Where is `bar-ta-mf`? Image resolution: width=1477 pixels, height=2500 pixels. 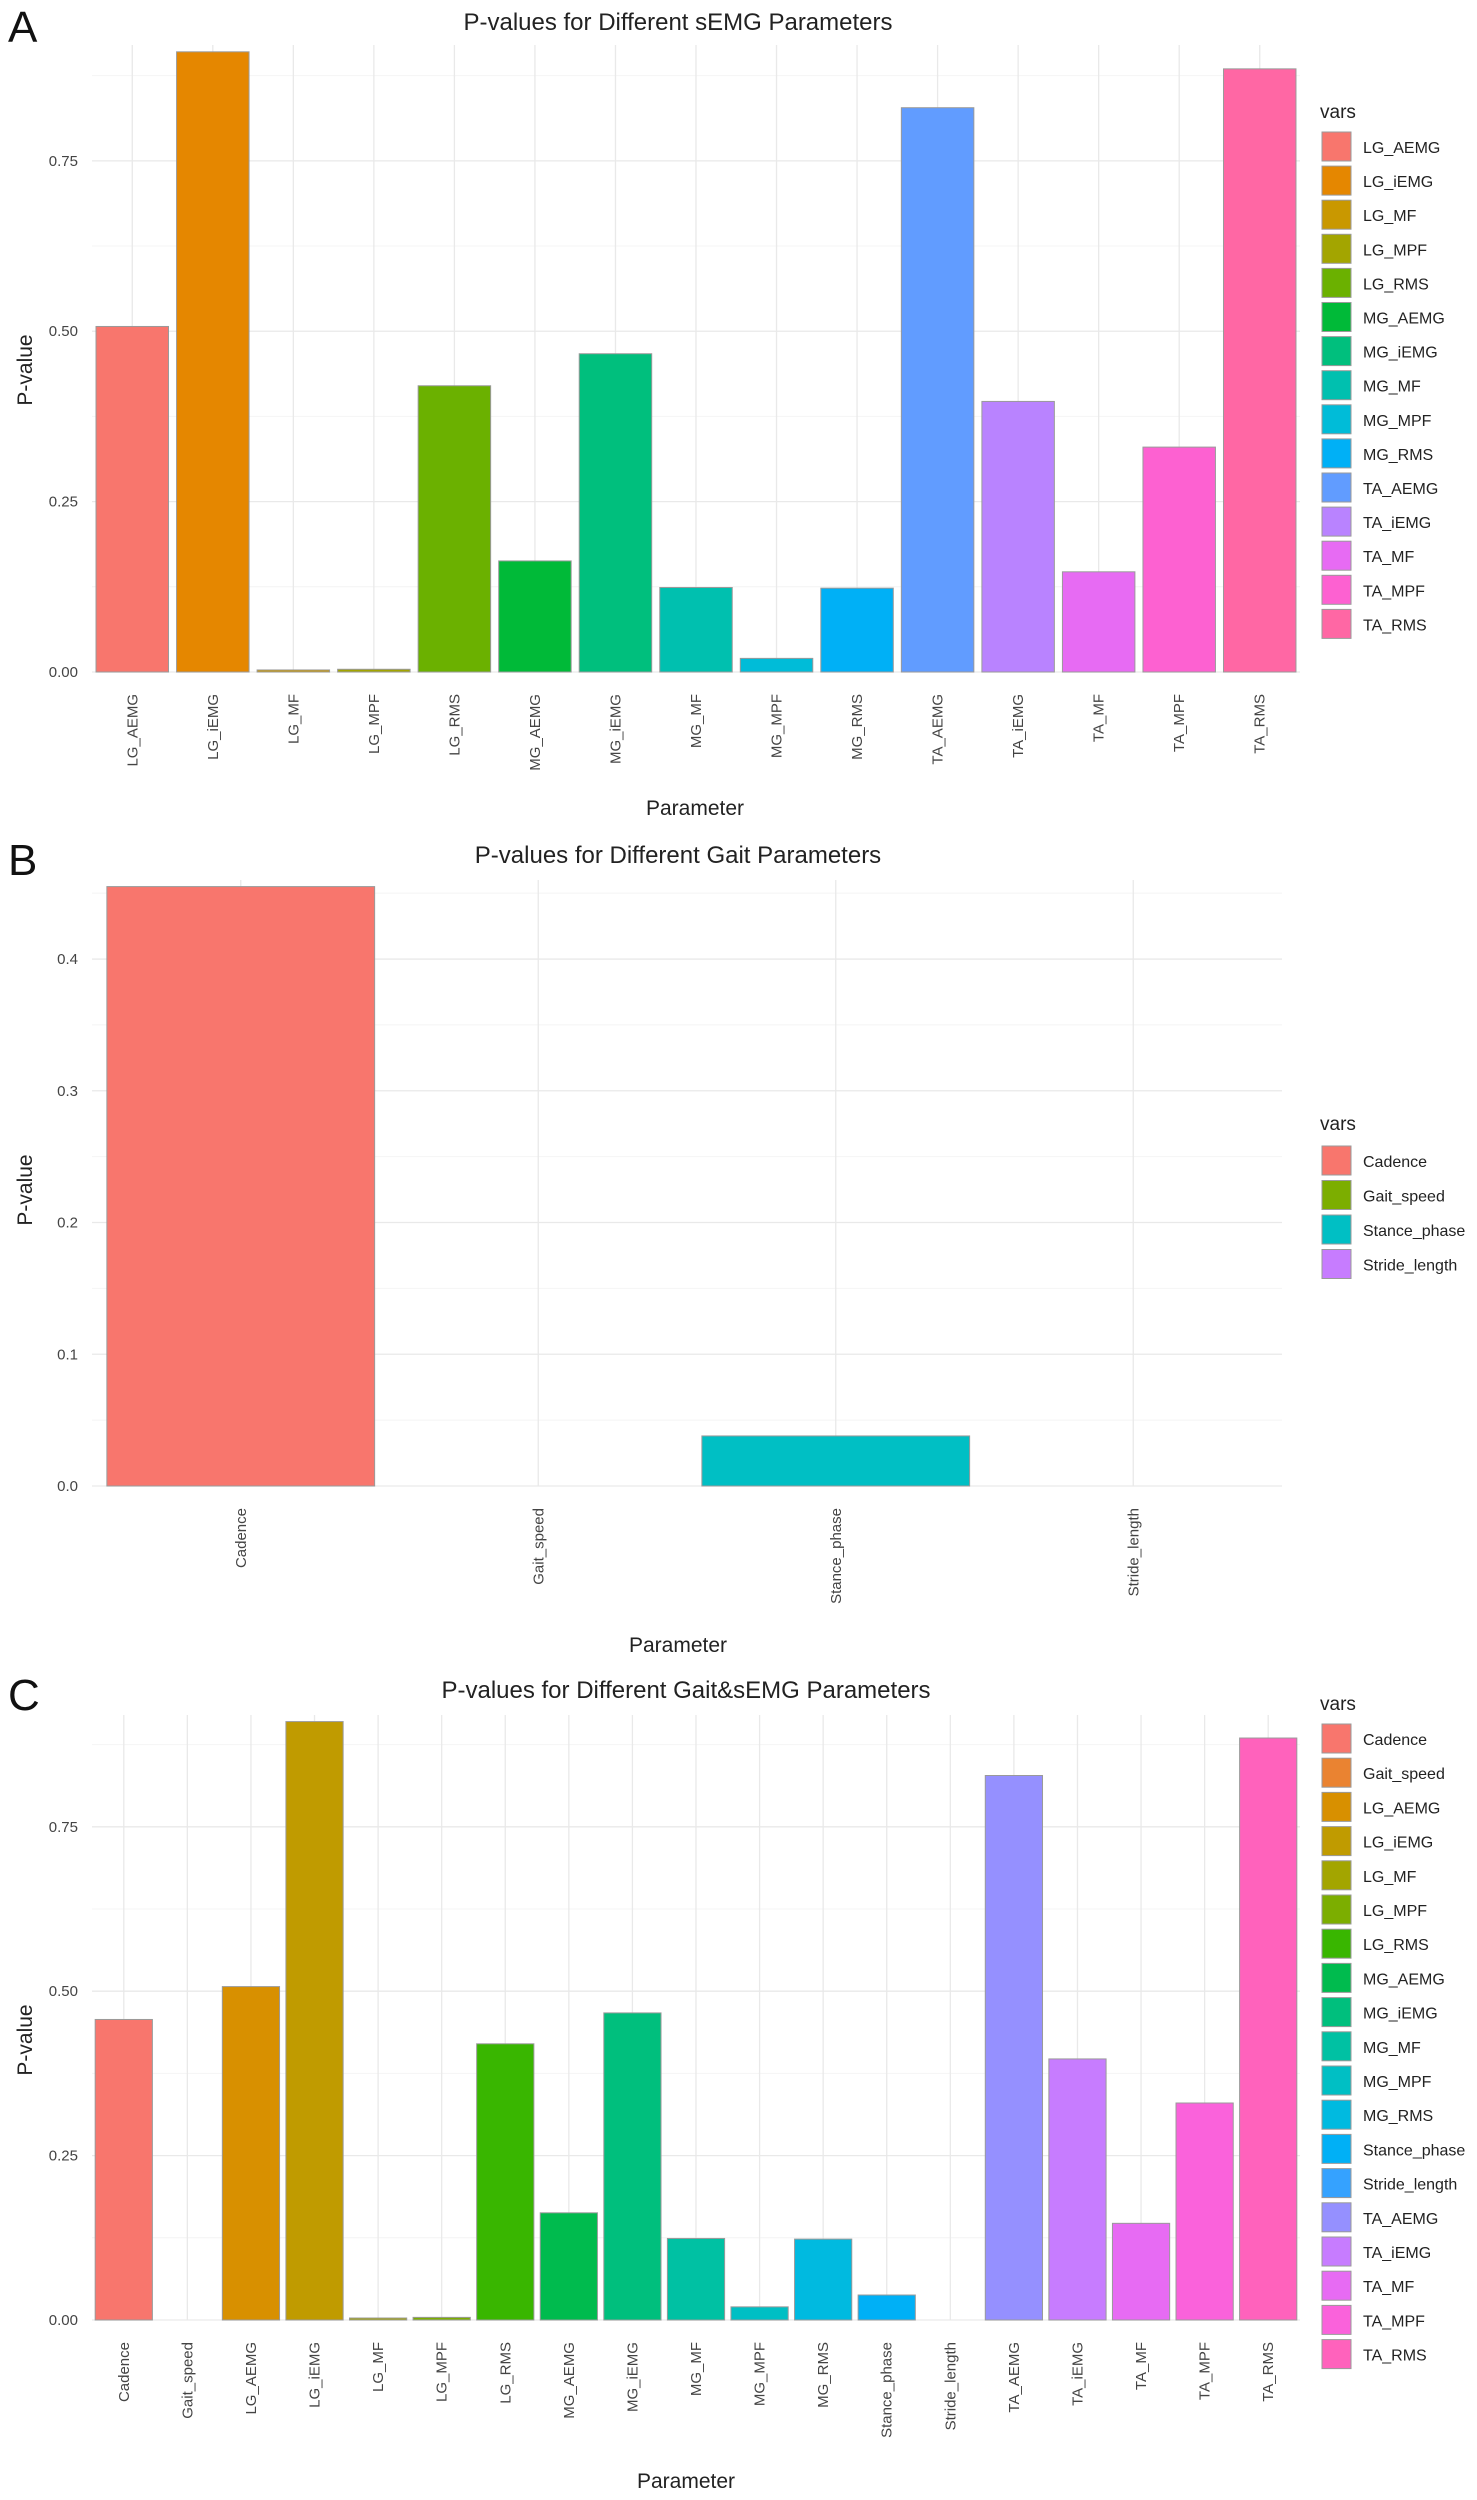
bar-ta-mf is located at coordinates (1141, 2271).